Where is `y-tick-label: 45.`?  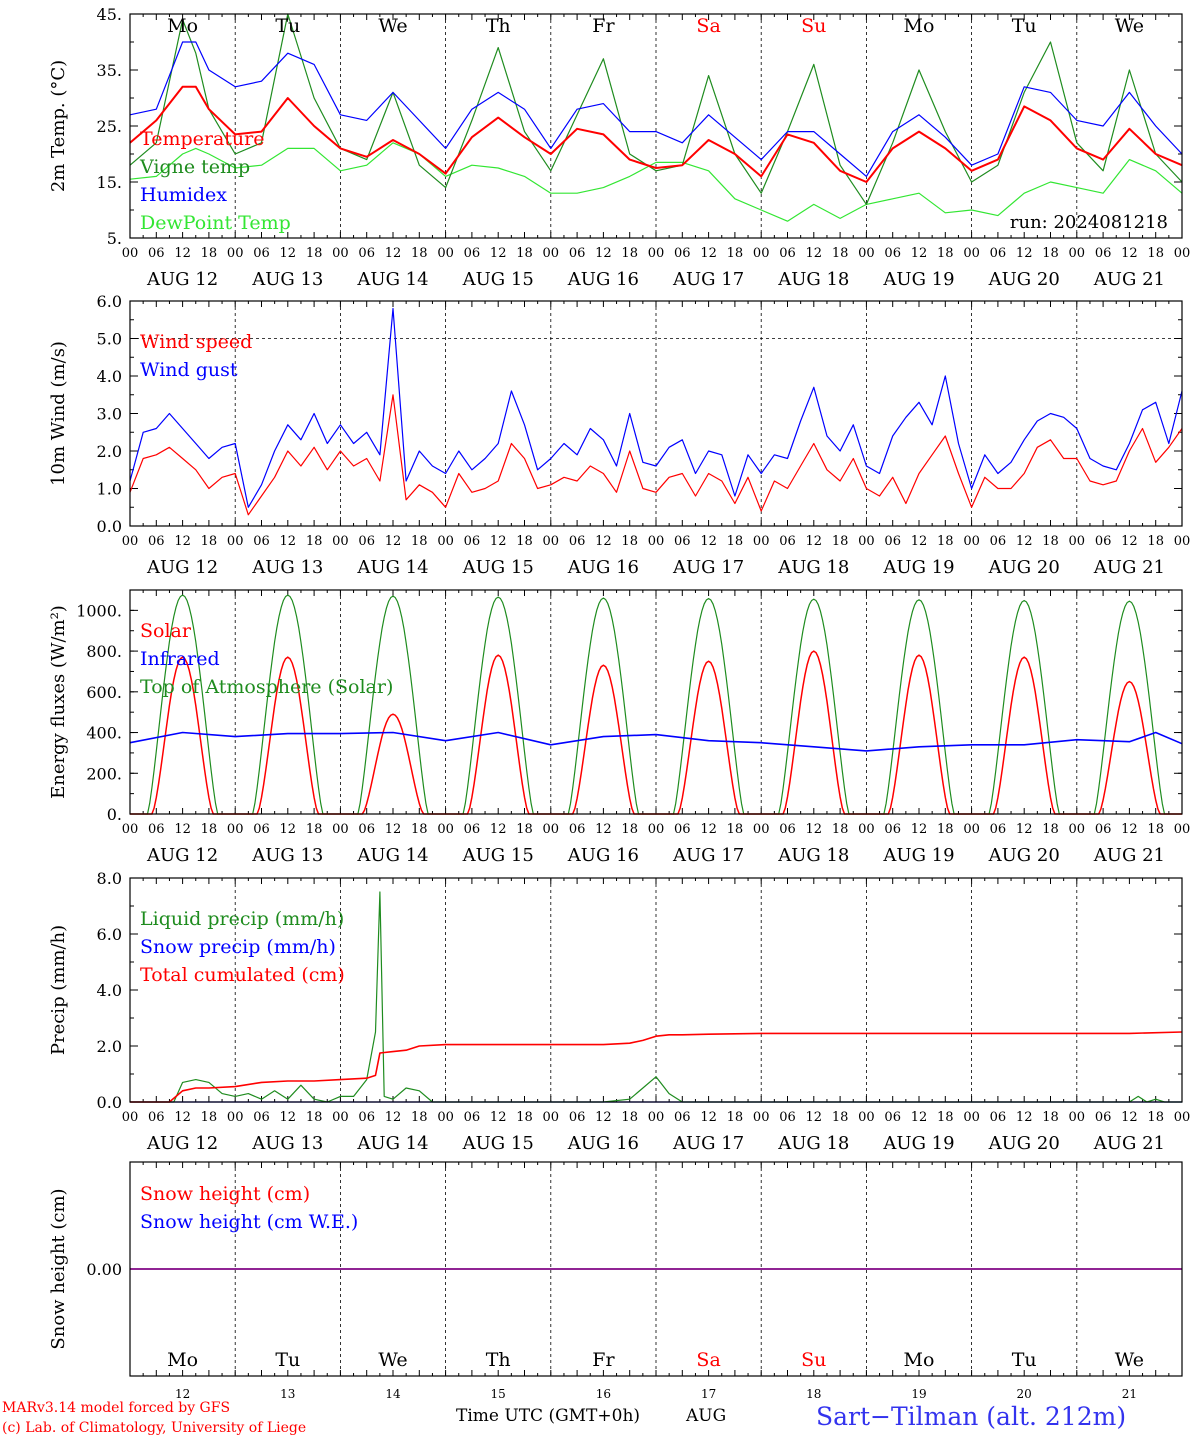 y-tick-label: 45. is located at coordinates (109, 14).